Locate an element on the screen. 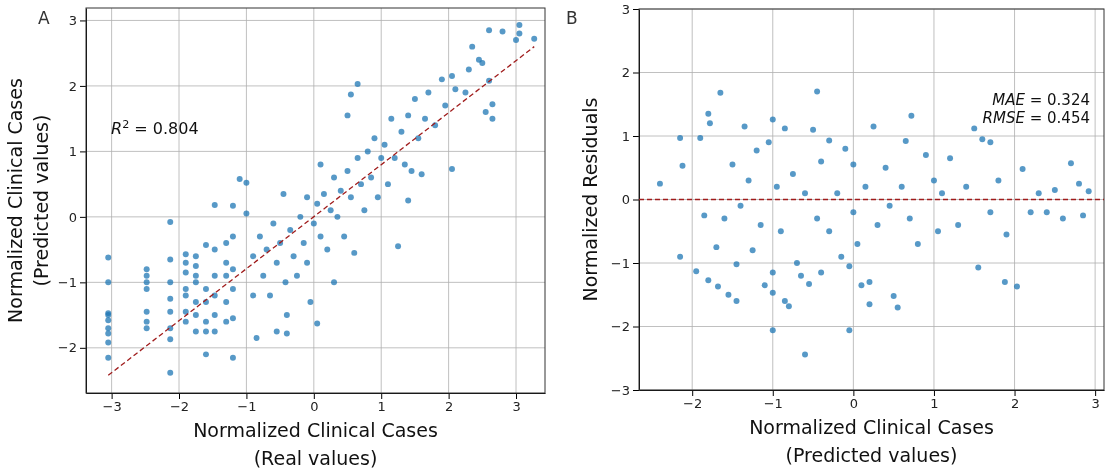 The image size is (1105, 468). y-axis-title: Normalized Residuals is located at coordinates (590, 199).